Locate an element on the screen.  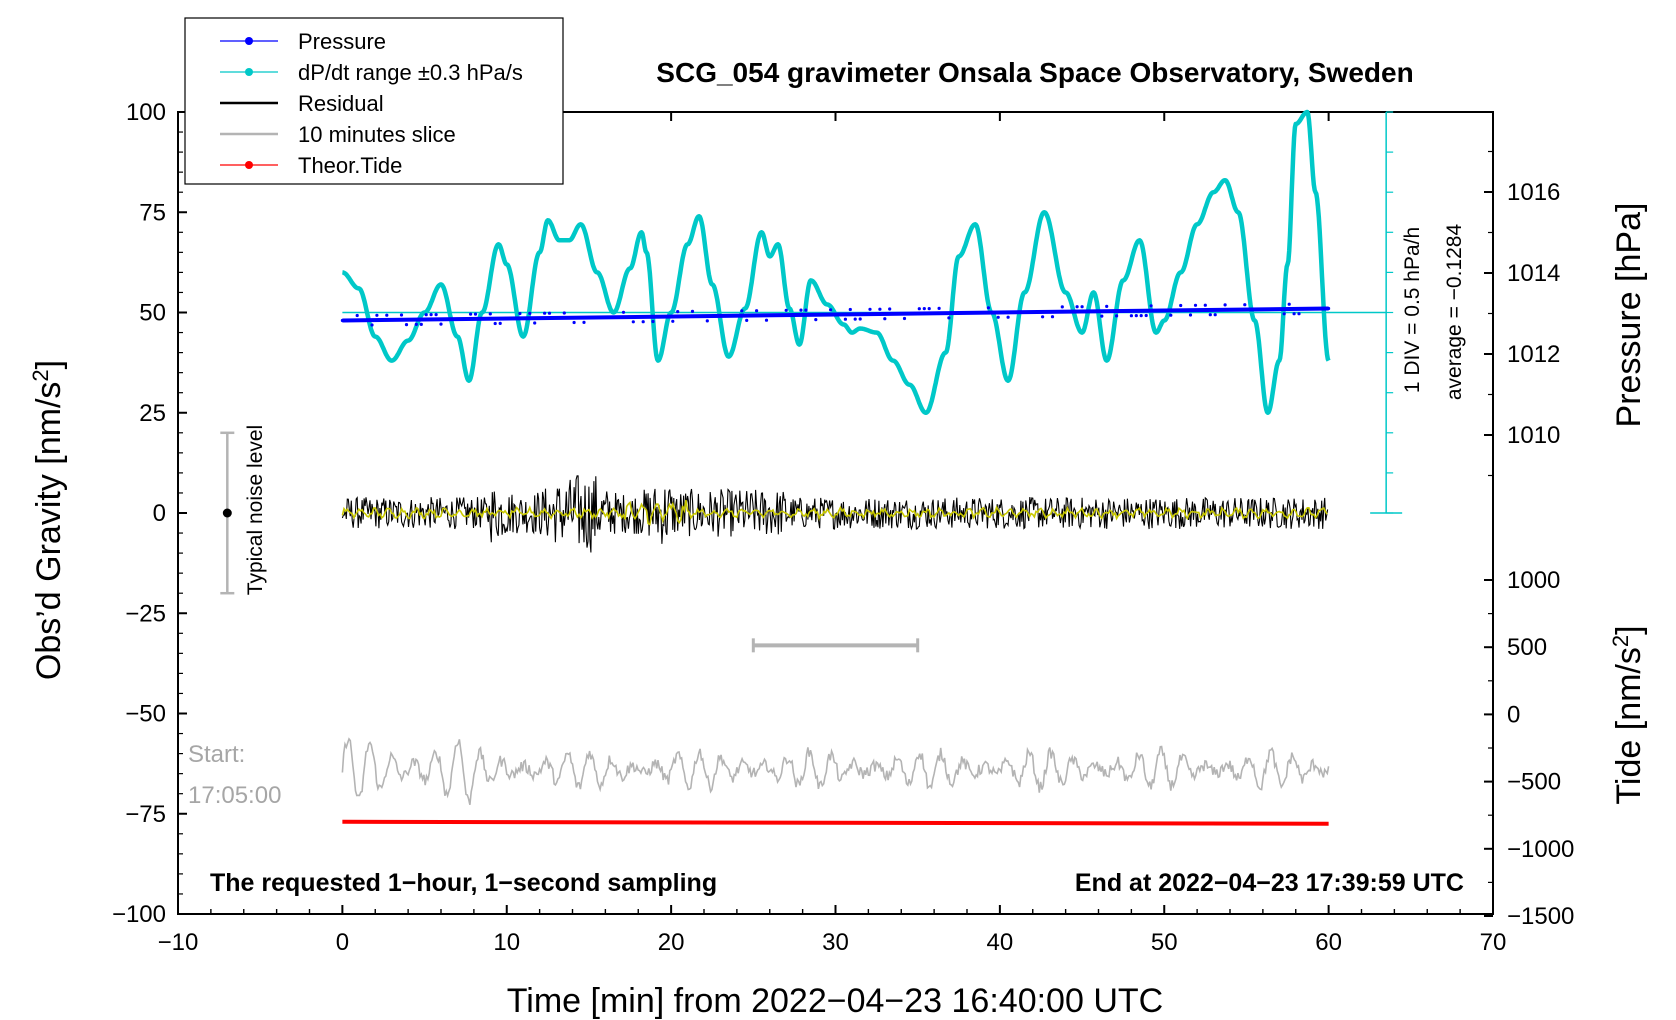
start-label: Start: is located at coordinates (216, 754).